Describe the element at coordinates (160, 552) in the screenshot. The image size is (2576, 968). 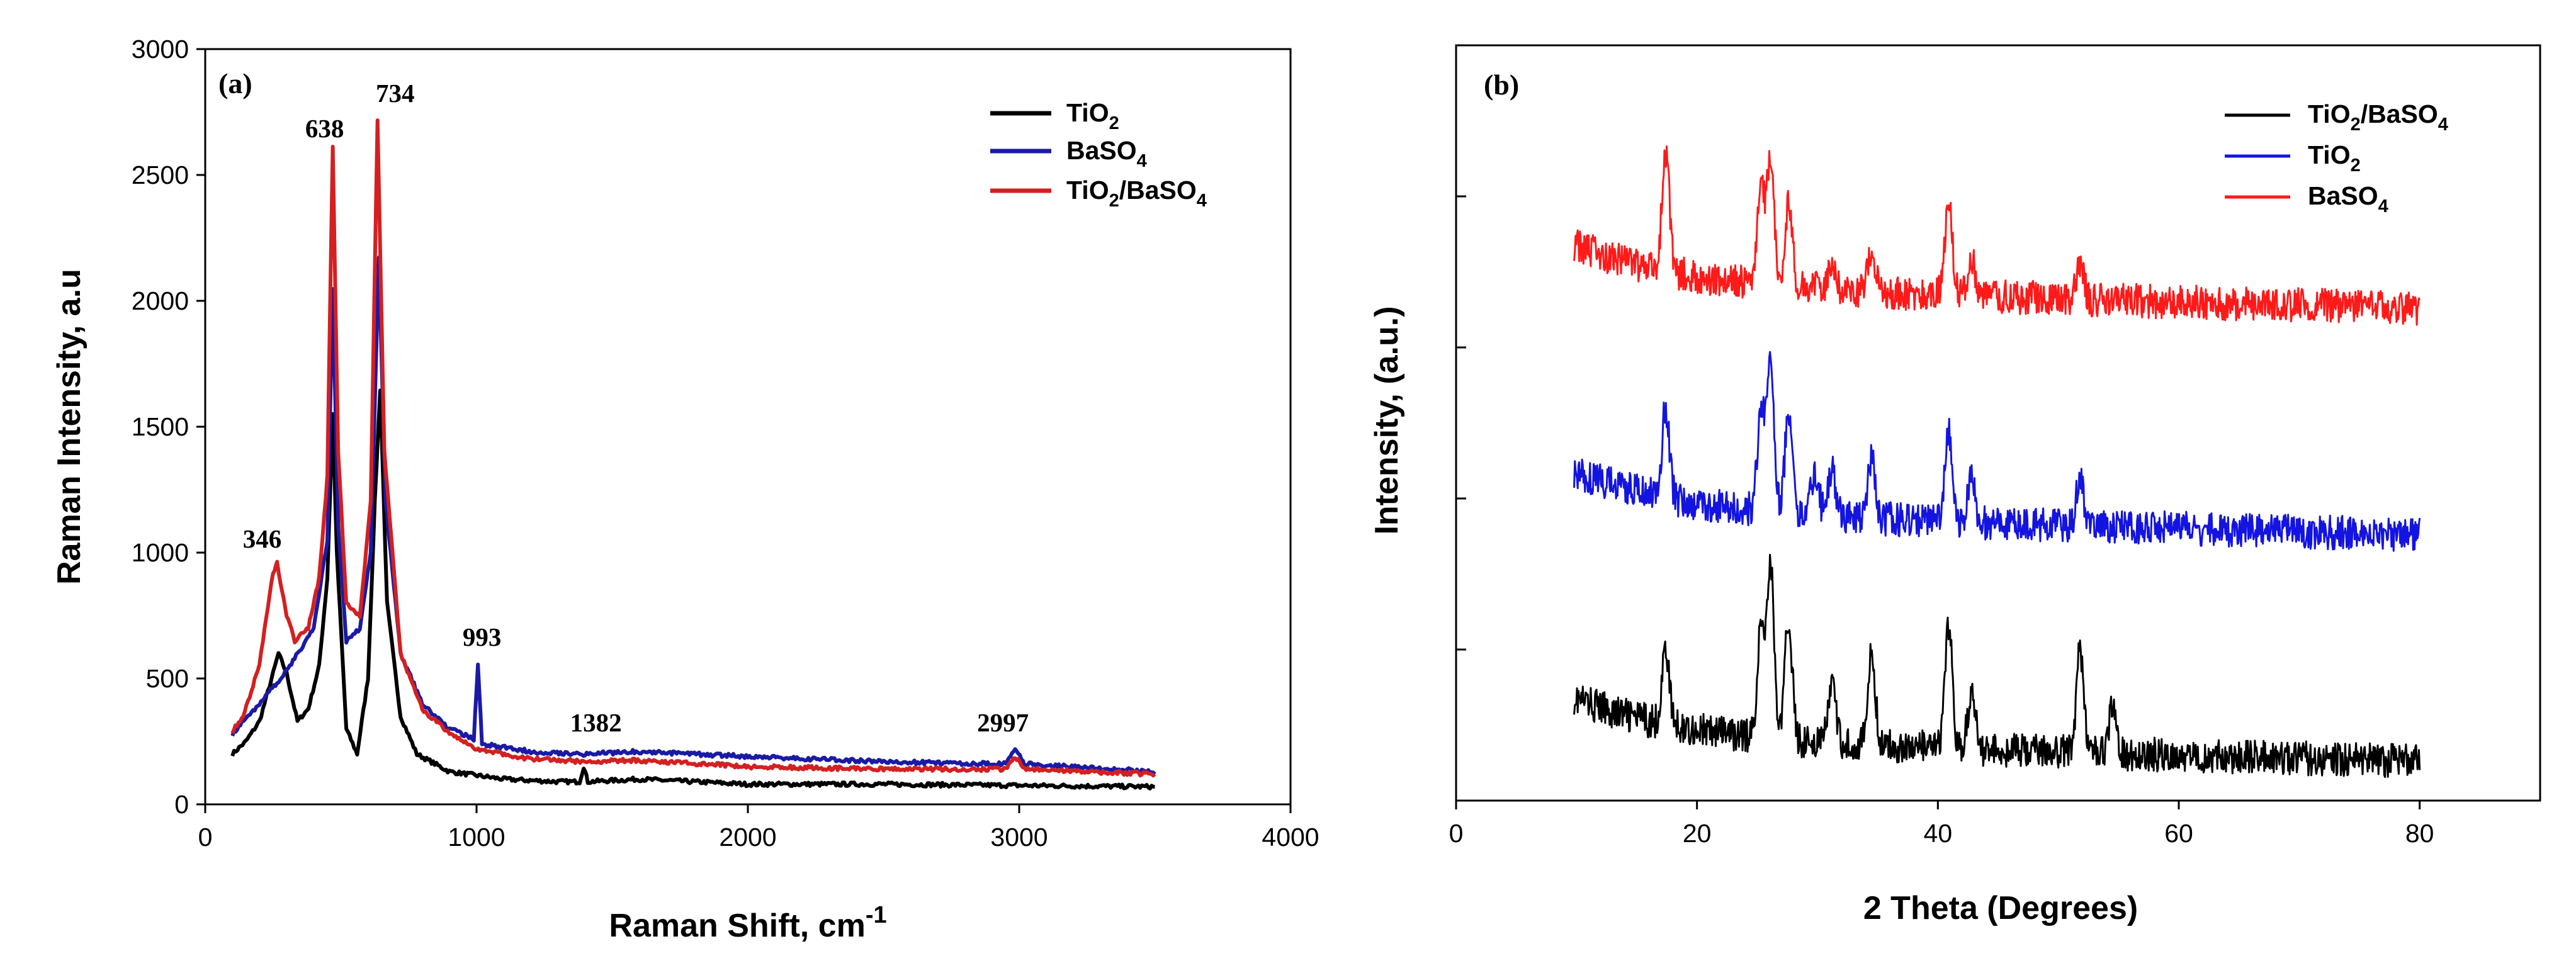
I see `raman-y-tick-label: 1000` at that location.